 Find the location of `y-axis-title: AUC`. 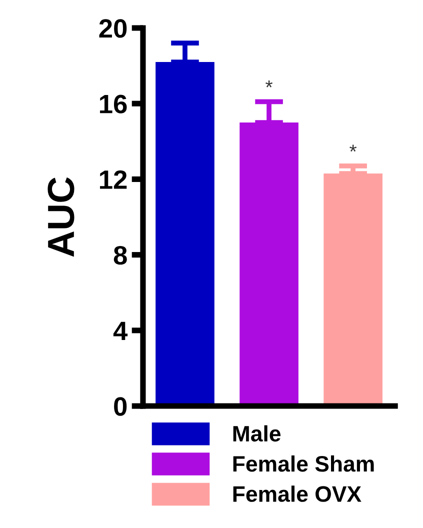

y-axis-title: AUC is located at coordinates (61, 217).